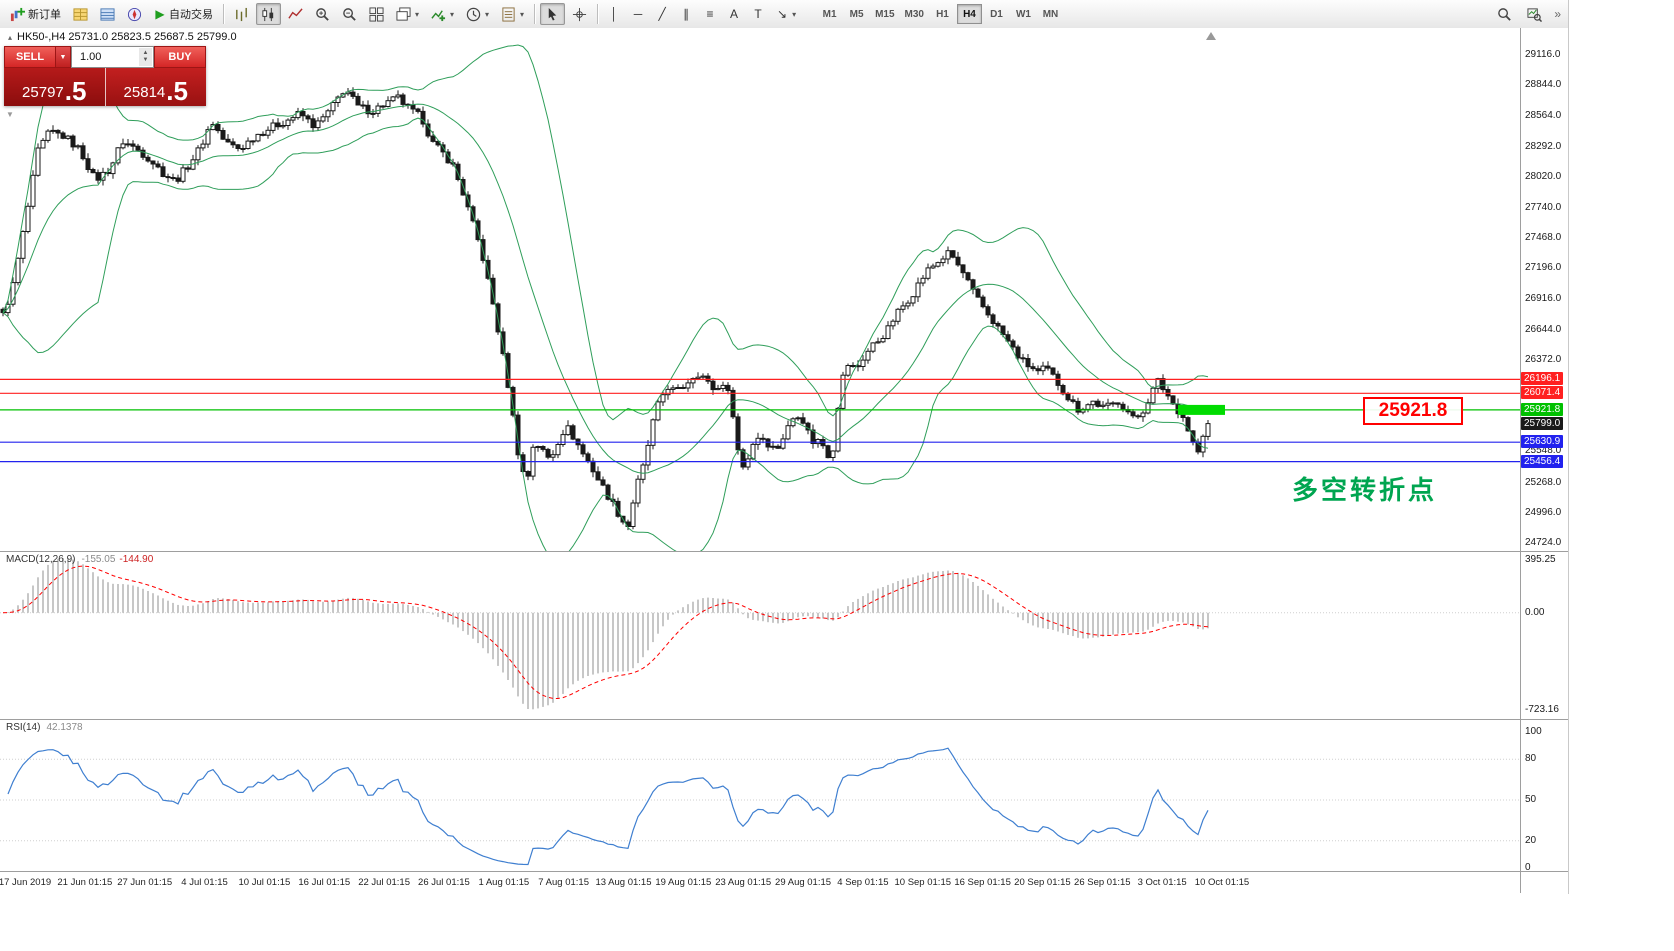 Image resolution: width=1674 pixels, height=951 pixels. I want to click on new-order-button: 新订单, so click(35, 14).